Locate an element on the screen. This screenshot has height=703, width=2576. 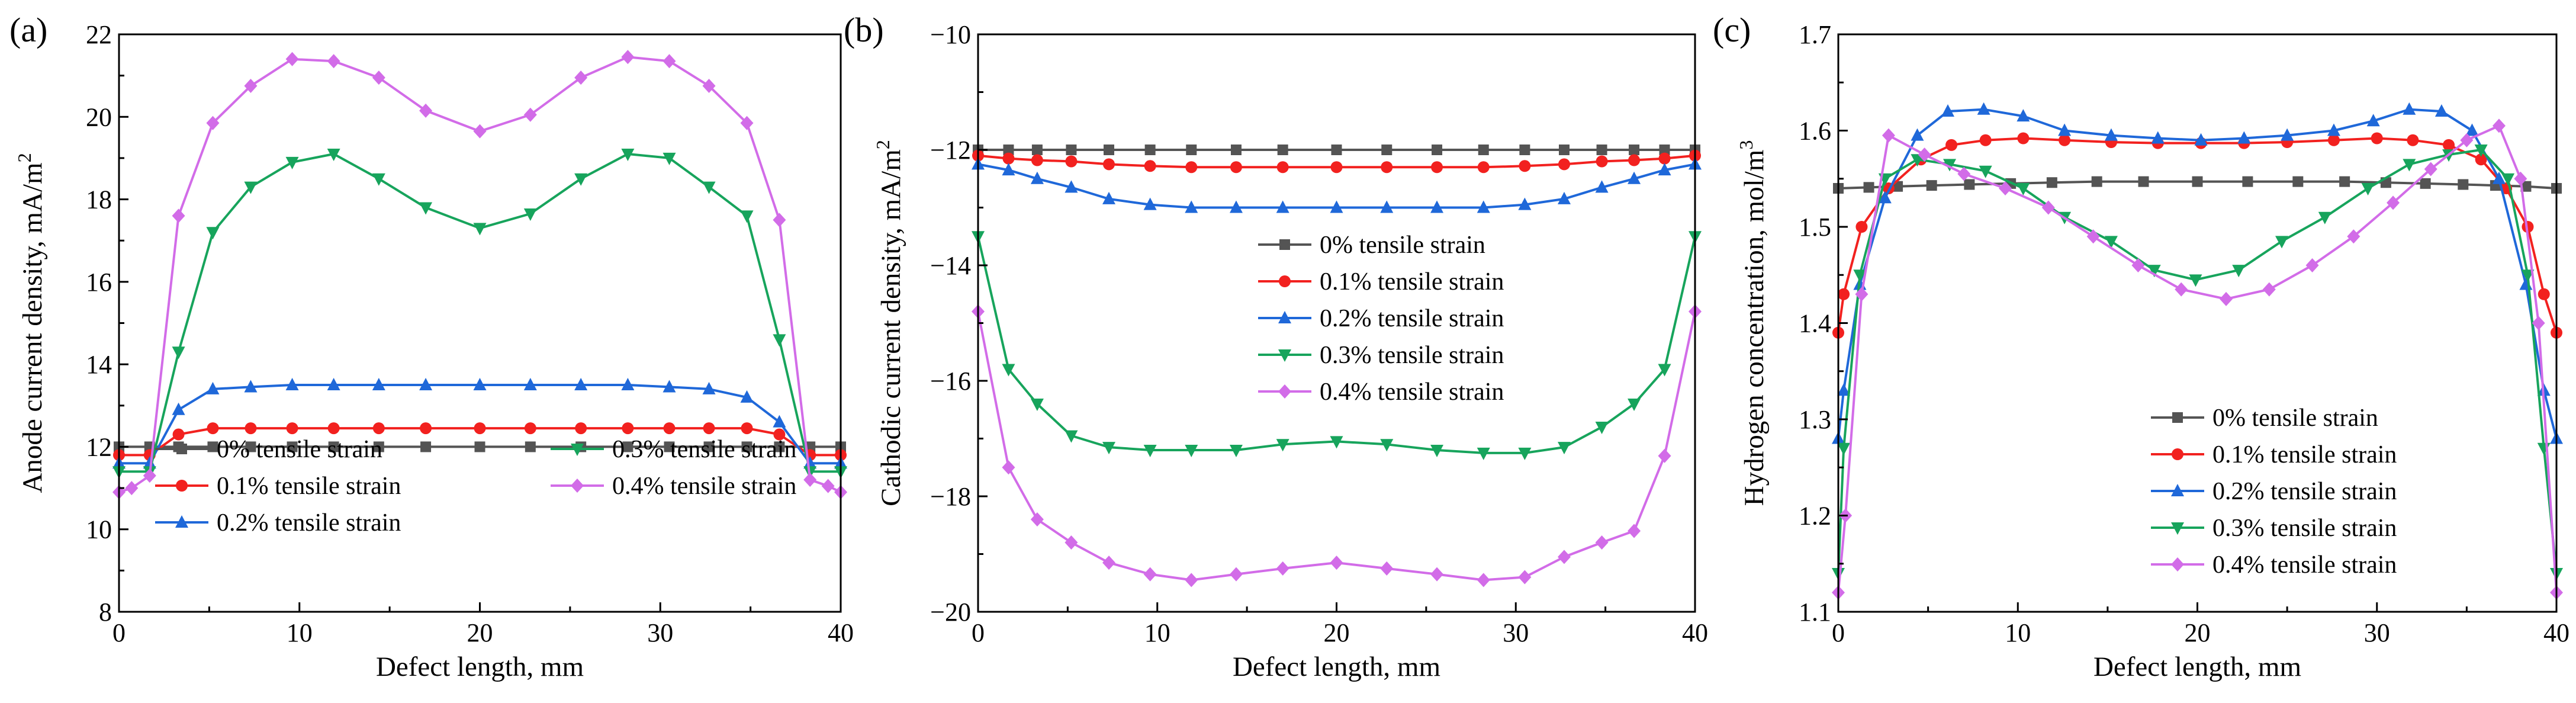
legend-item: 0.2% tensile strain is located at coordinates (1381, 318).